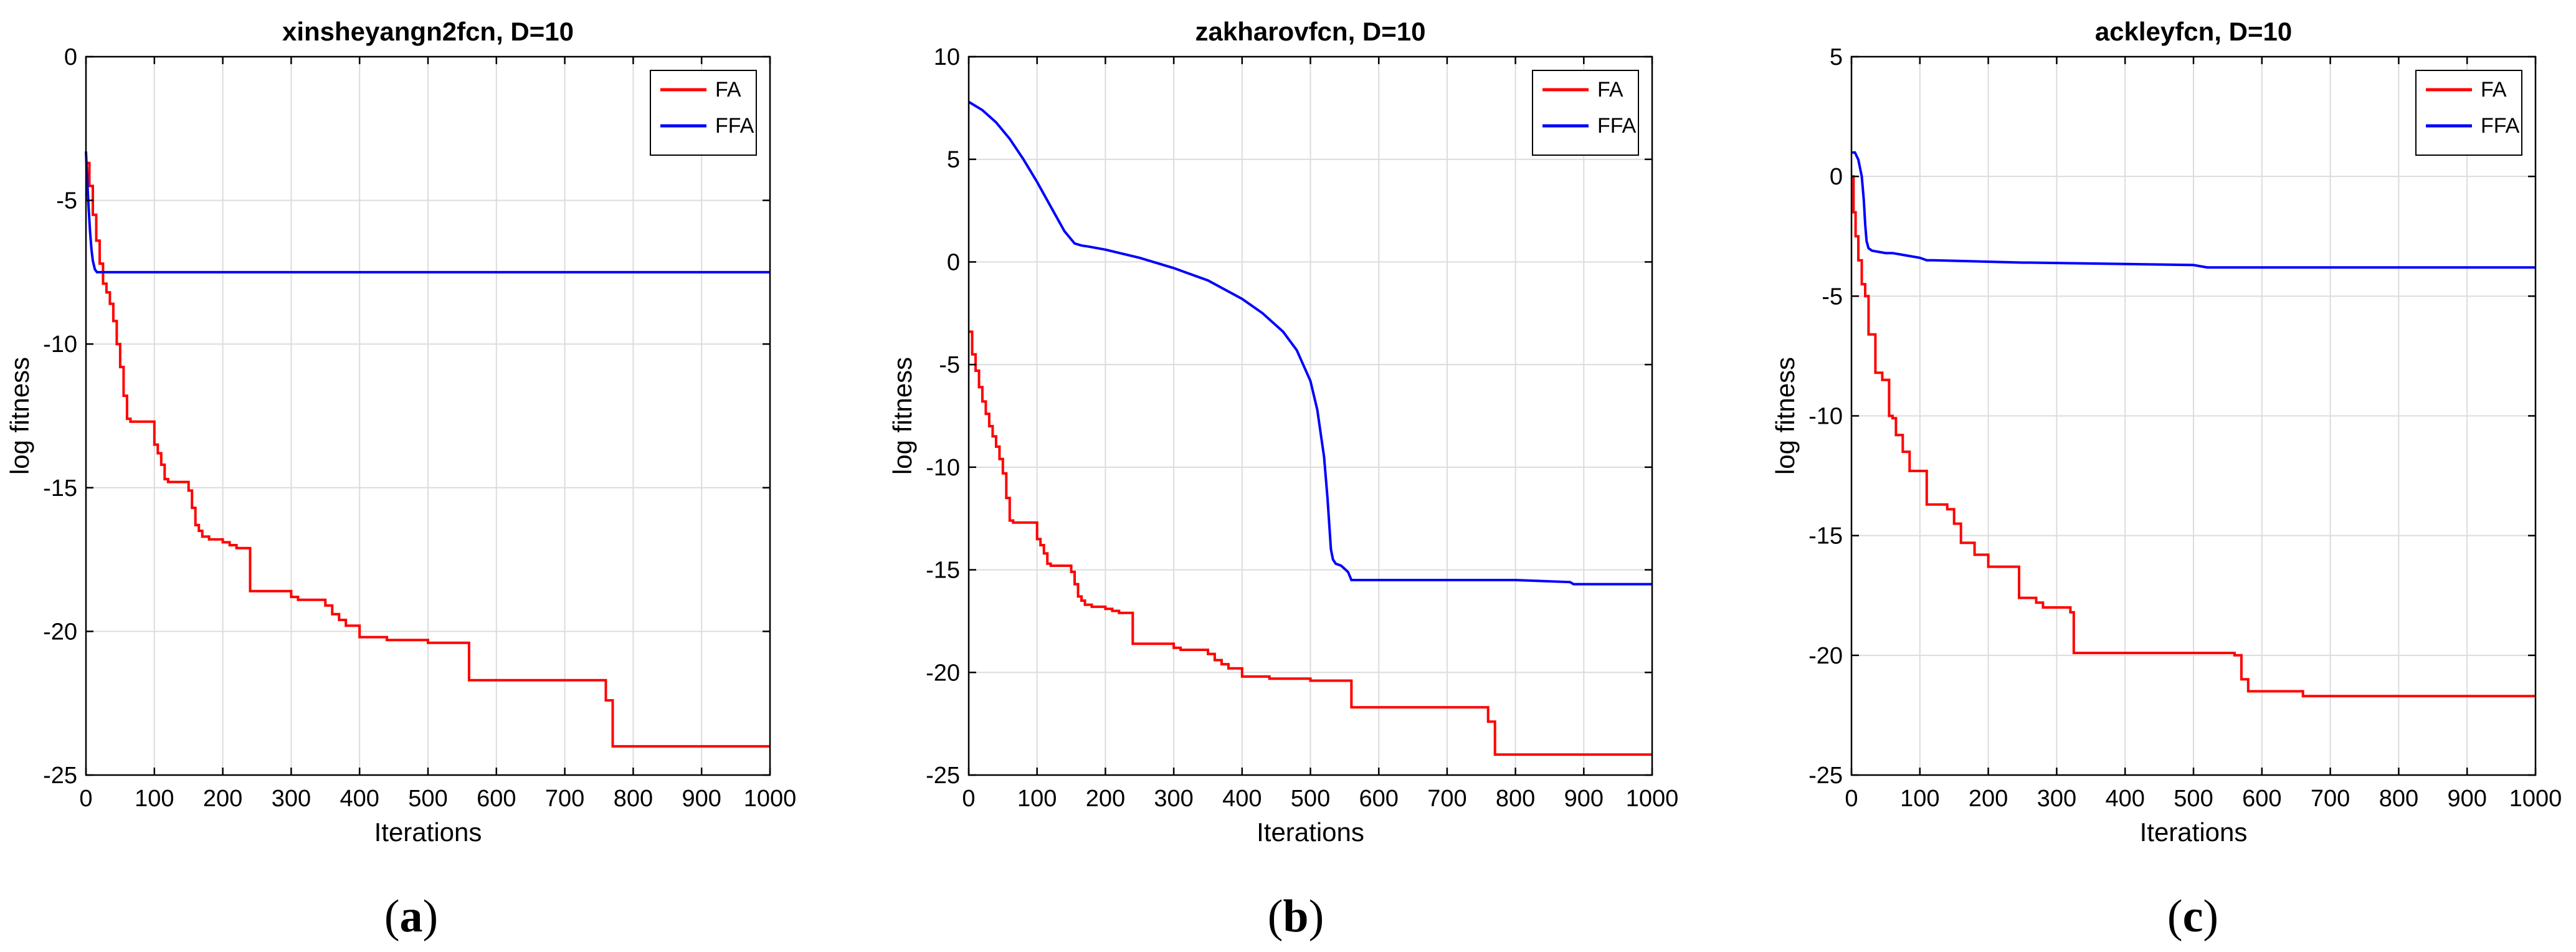 Image resolution: width=2576 pixels, height=952 pixels. What do you see at coordinates (2193, 32) in the screenshot?
I see `chart-title: ackleyfcn, D=10` at bounding box center [2193, 32].